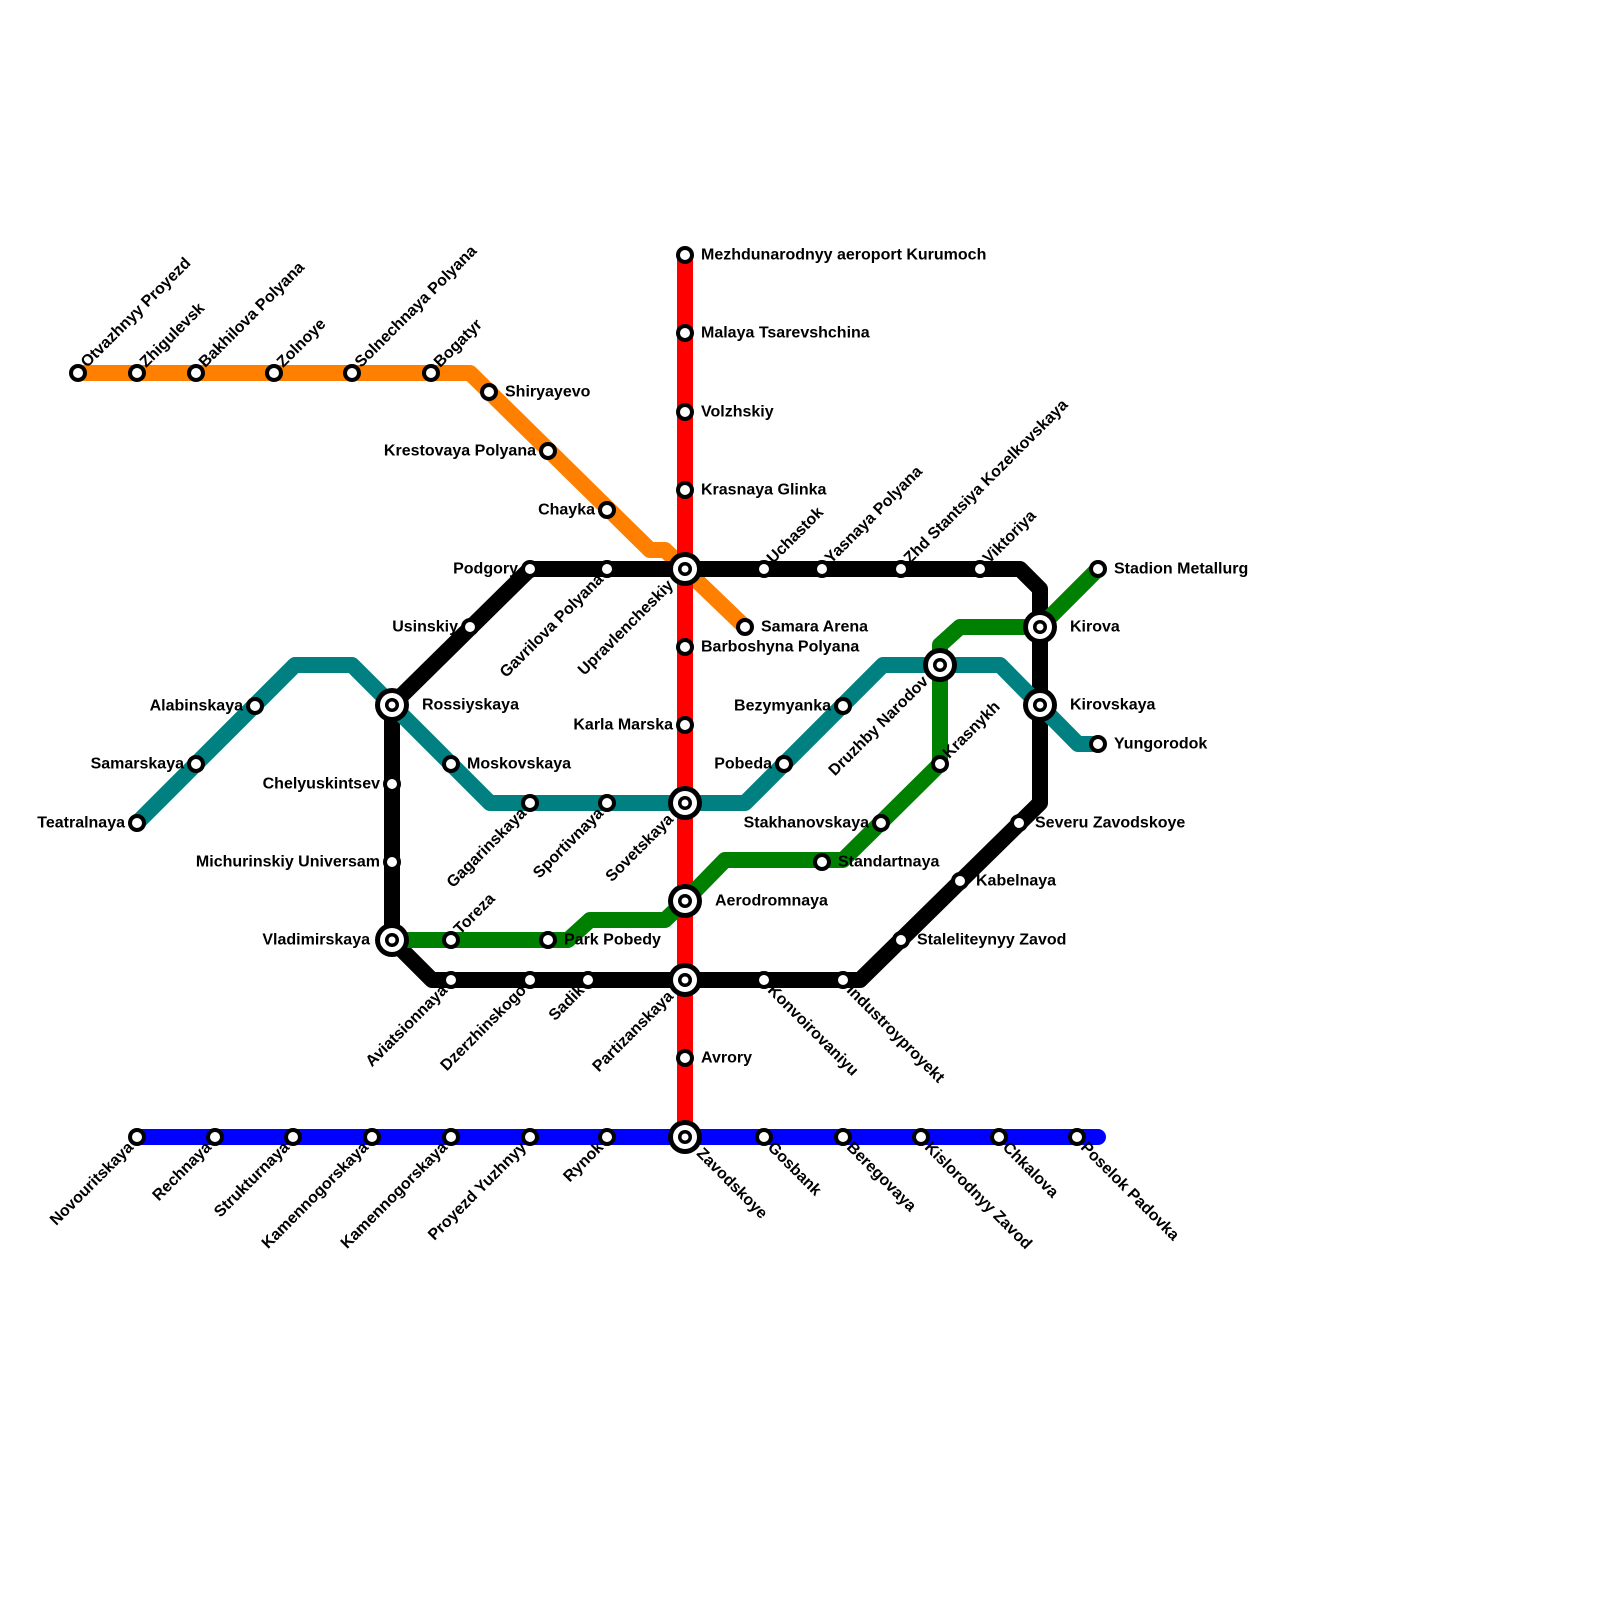  I want to click on station-label: Novouritskaya, so click(92, 1184).